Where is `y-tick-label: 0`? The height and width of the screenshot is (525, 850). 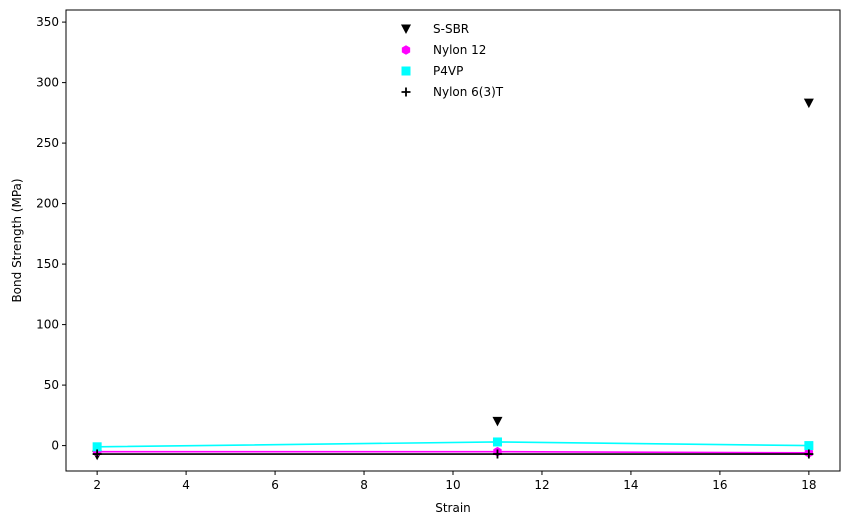 y-tick-label: 0 is located at coordinates (55, 446).